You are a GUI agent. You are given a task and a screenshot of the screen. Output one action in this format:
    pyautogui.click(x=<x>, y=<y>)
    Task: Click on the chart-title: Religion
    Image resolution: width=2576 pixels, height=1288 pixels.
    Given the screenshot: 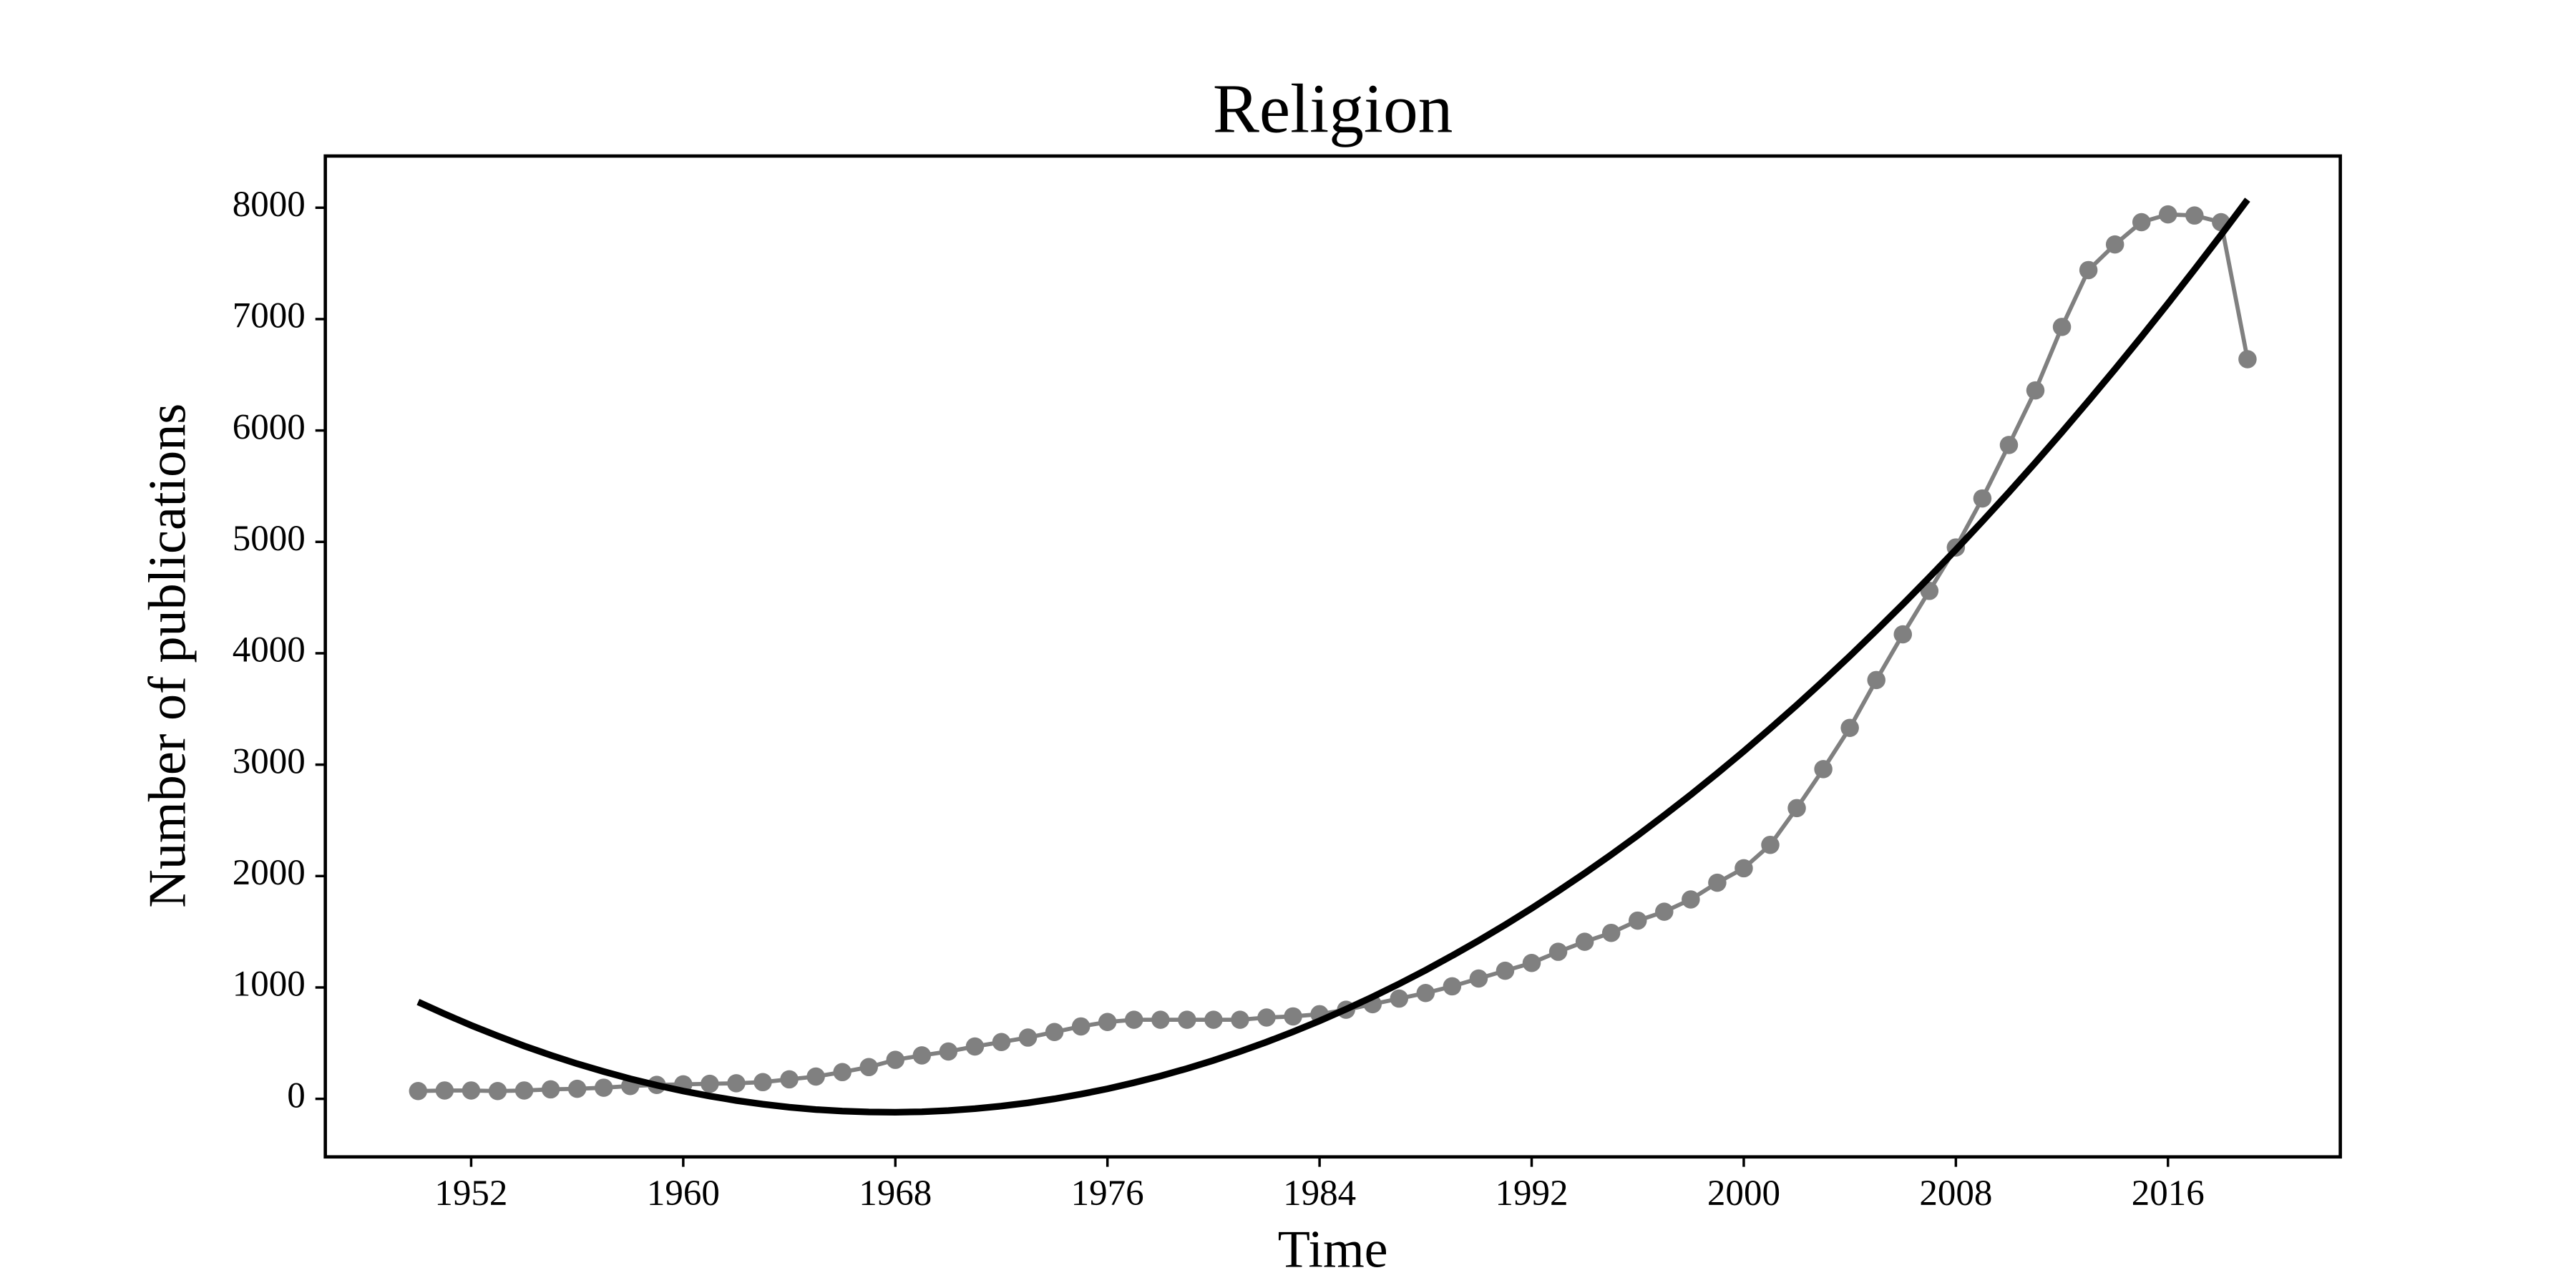 What is the action you would take?
    pyautogui.click(x=1333, y=109)
    